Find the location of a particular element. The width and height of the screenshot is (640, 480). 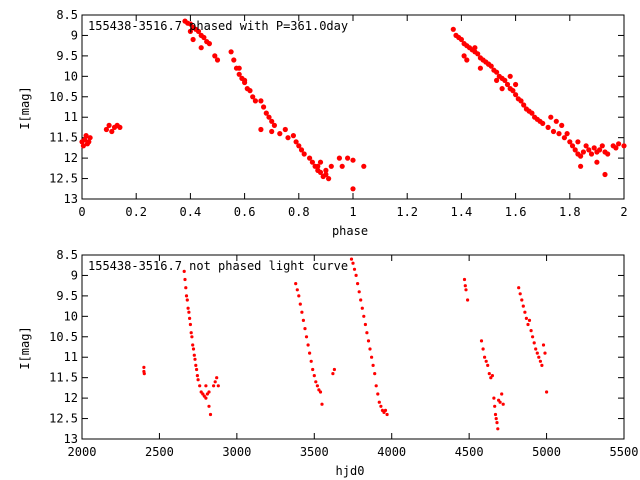

y-tick-label: 8.5 is located at coordinates (67, 15).